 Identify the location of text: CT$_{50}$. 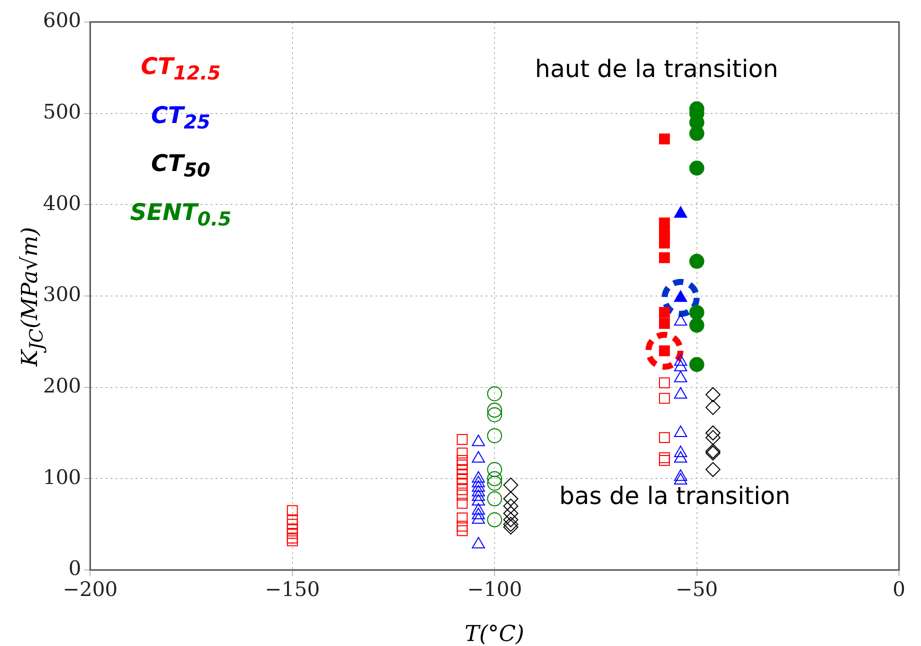
(181, 167).